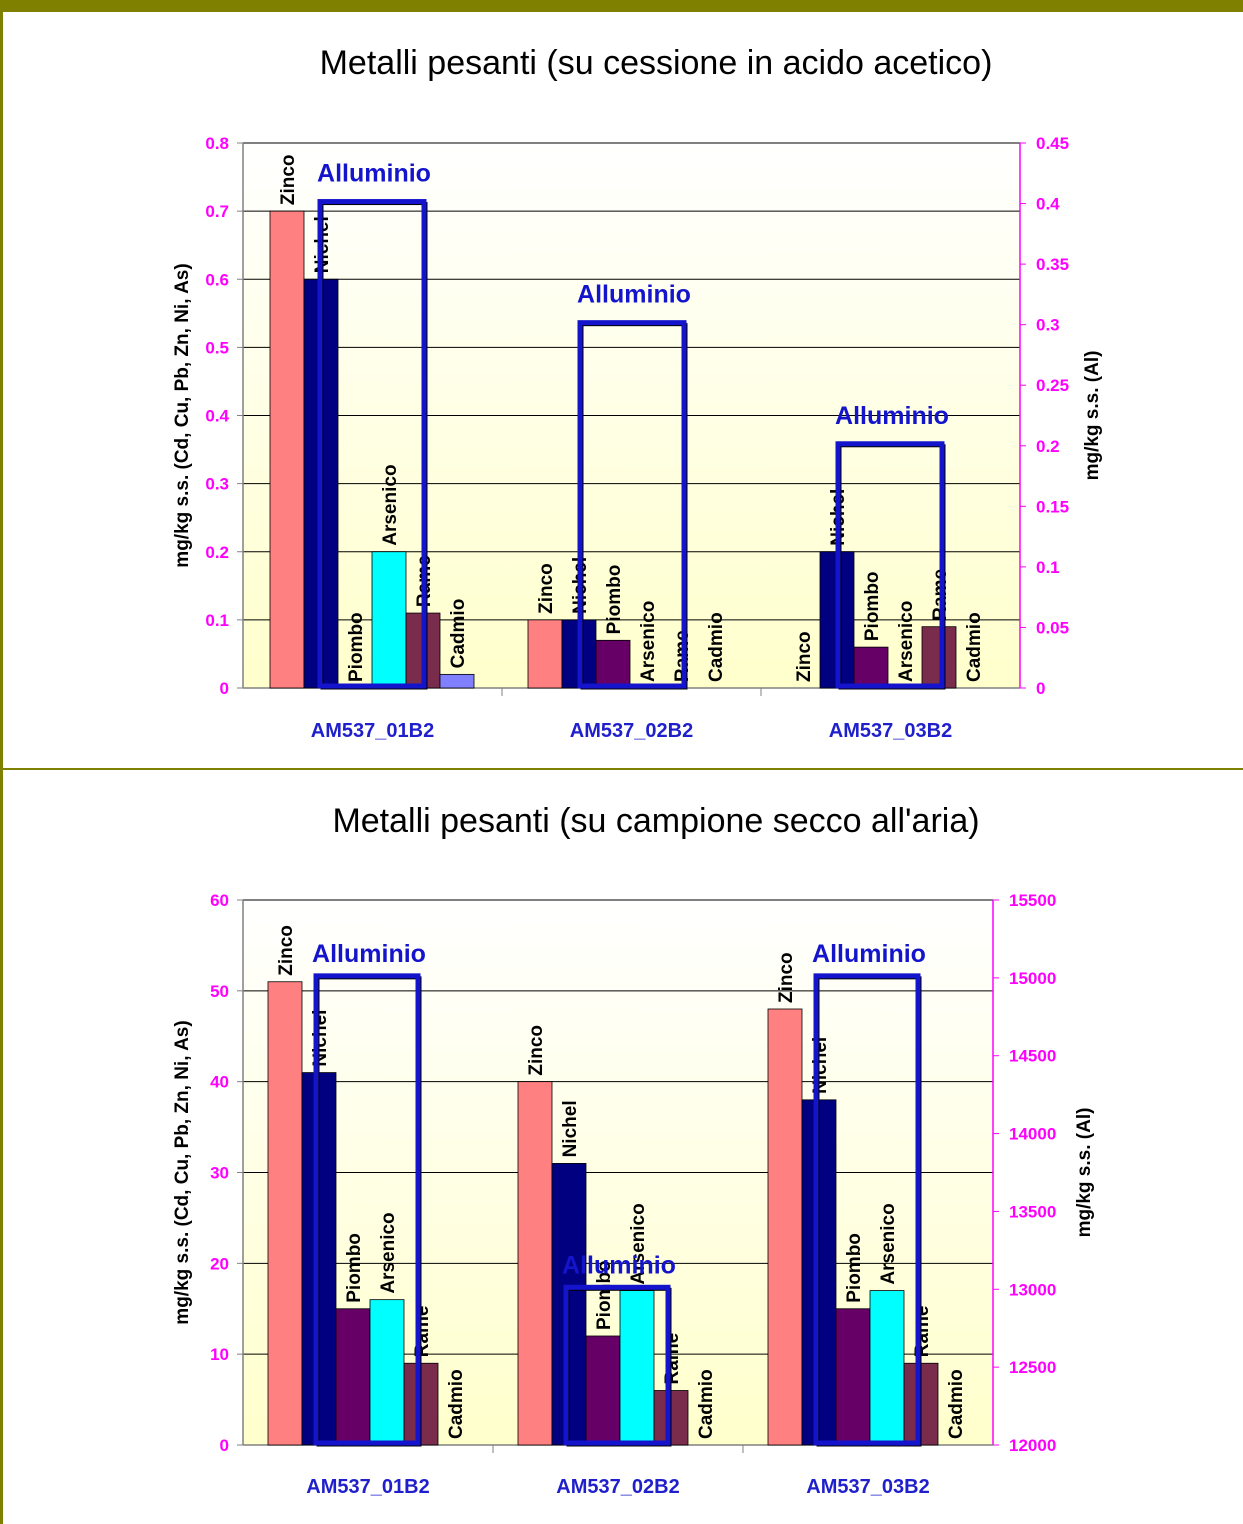 Image resolution: width=1243 pixels, height=1524 pixels. What do you see at coordinates (1052, 385) in the screenshot?
I see `y2-tick-label: 0.25` at bounding box center [1052, 385].